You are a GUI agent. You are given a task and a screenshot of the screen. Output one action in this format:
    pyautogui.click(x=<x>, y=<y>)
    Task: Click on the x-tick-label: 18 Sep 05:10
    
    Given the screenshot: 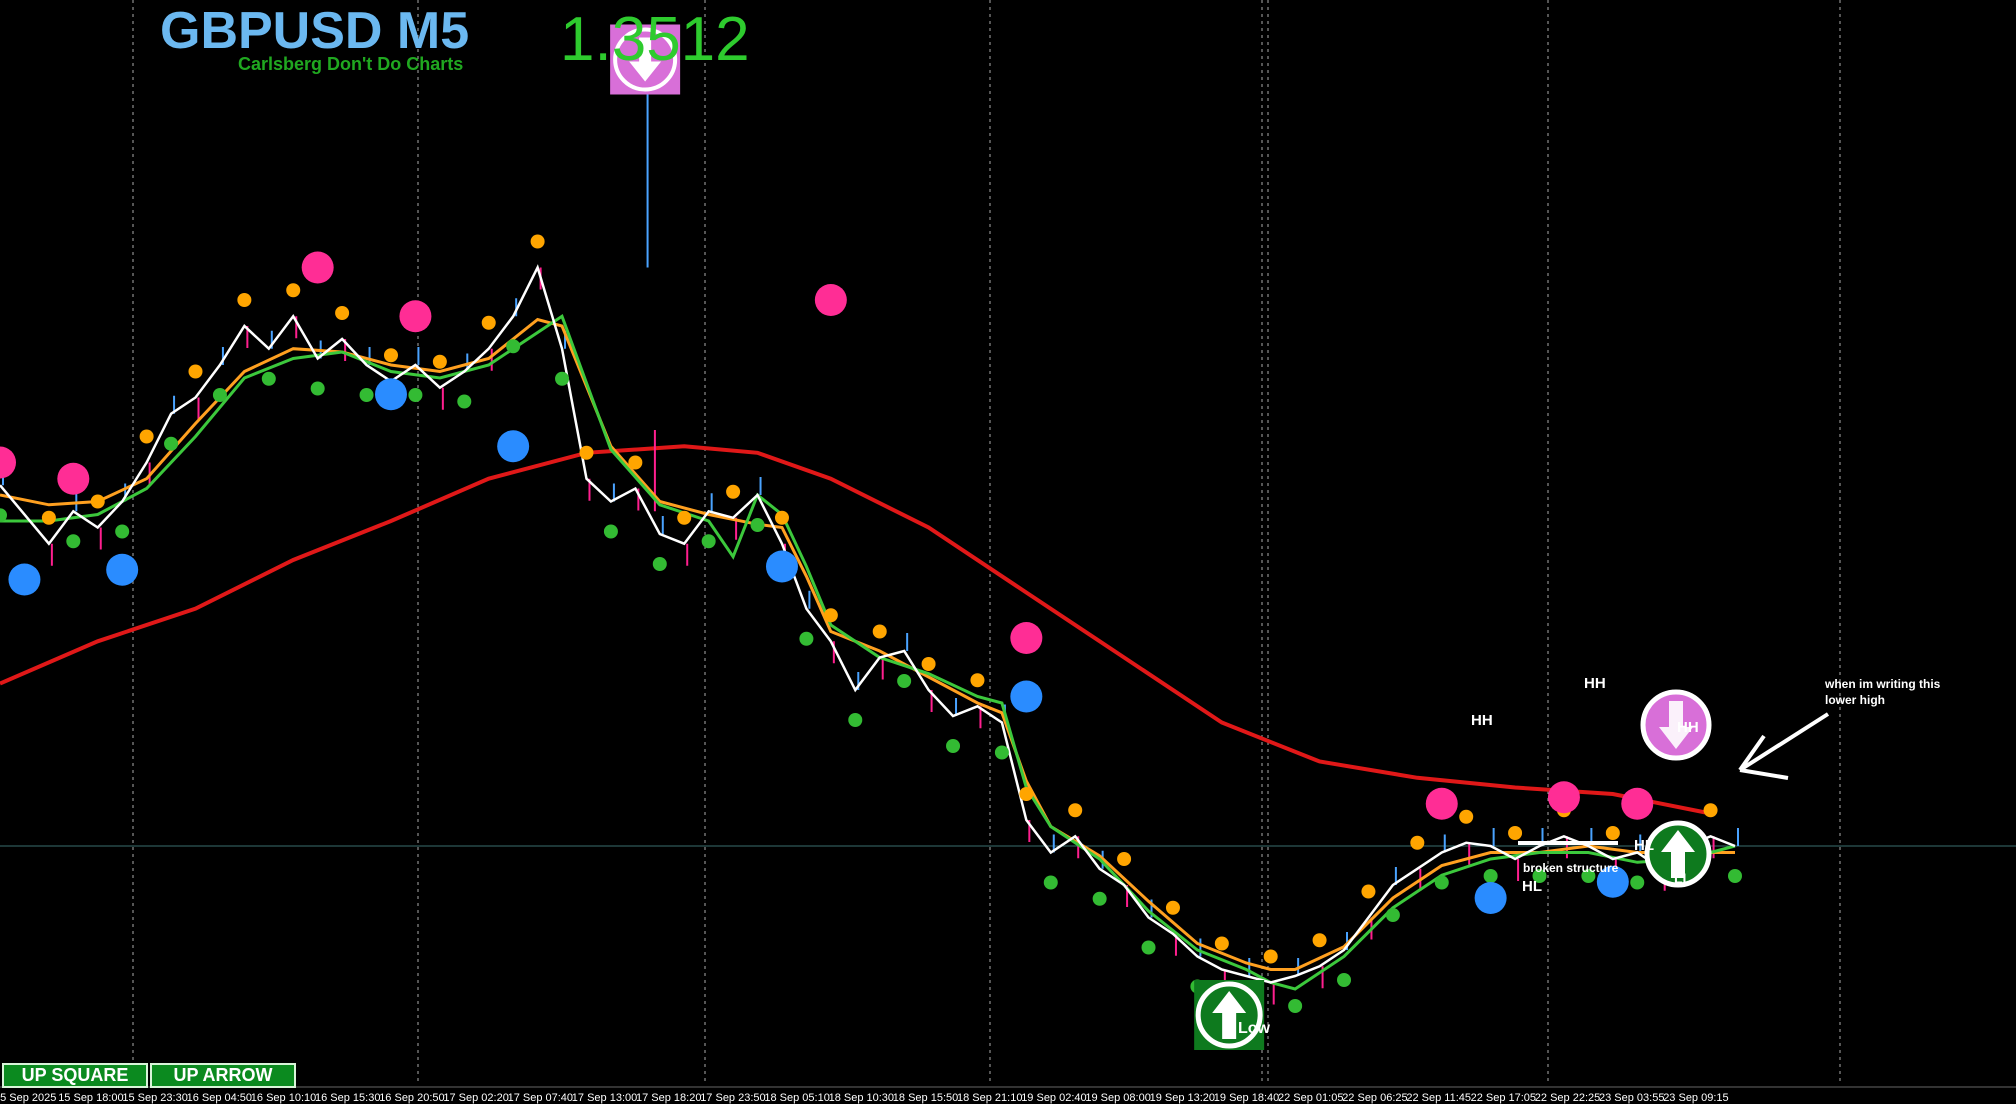 What is the action you would take?
    pyautogui.click(x=796, y=1098)
    